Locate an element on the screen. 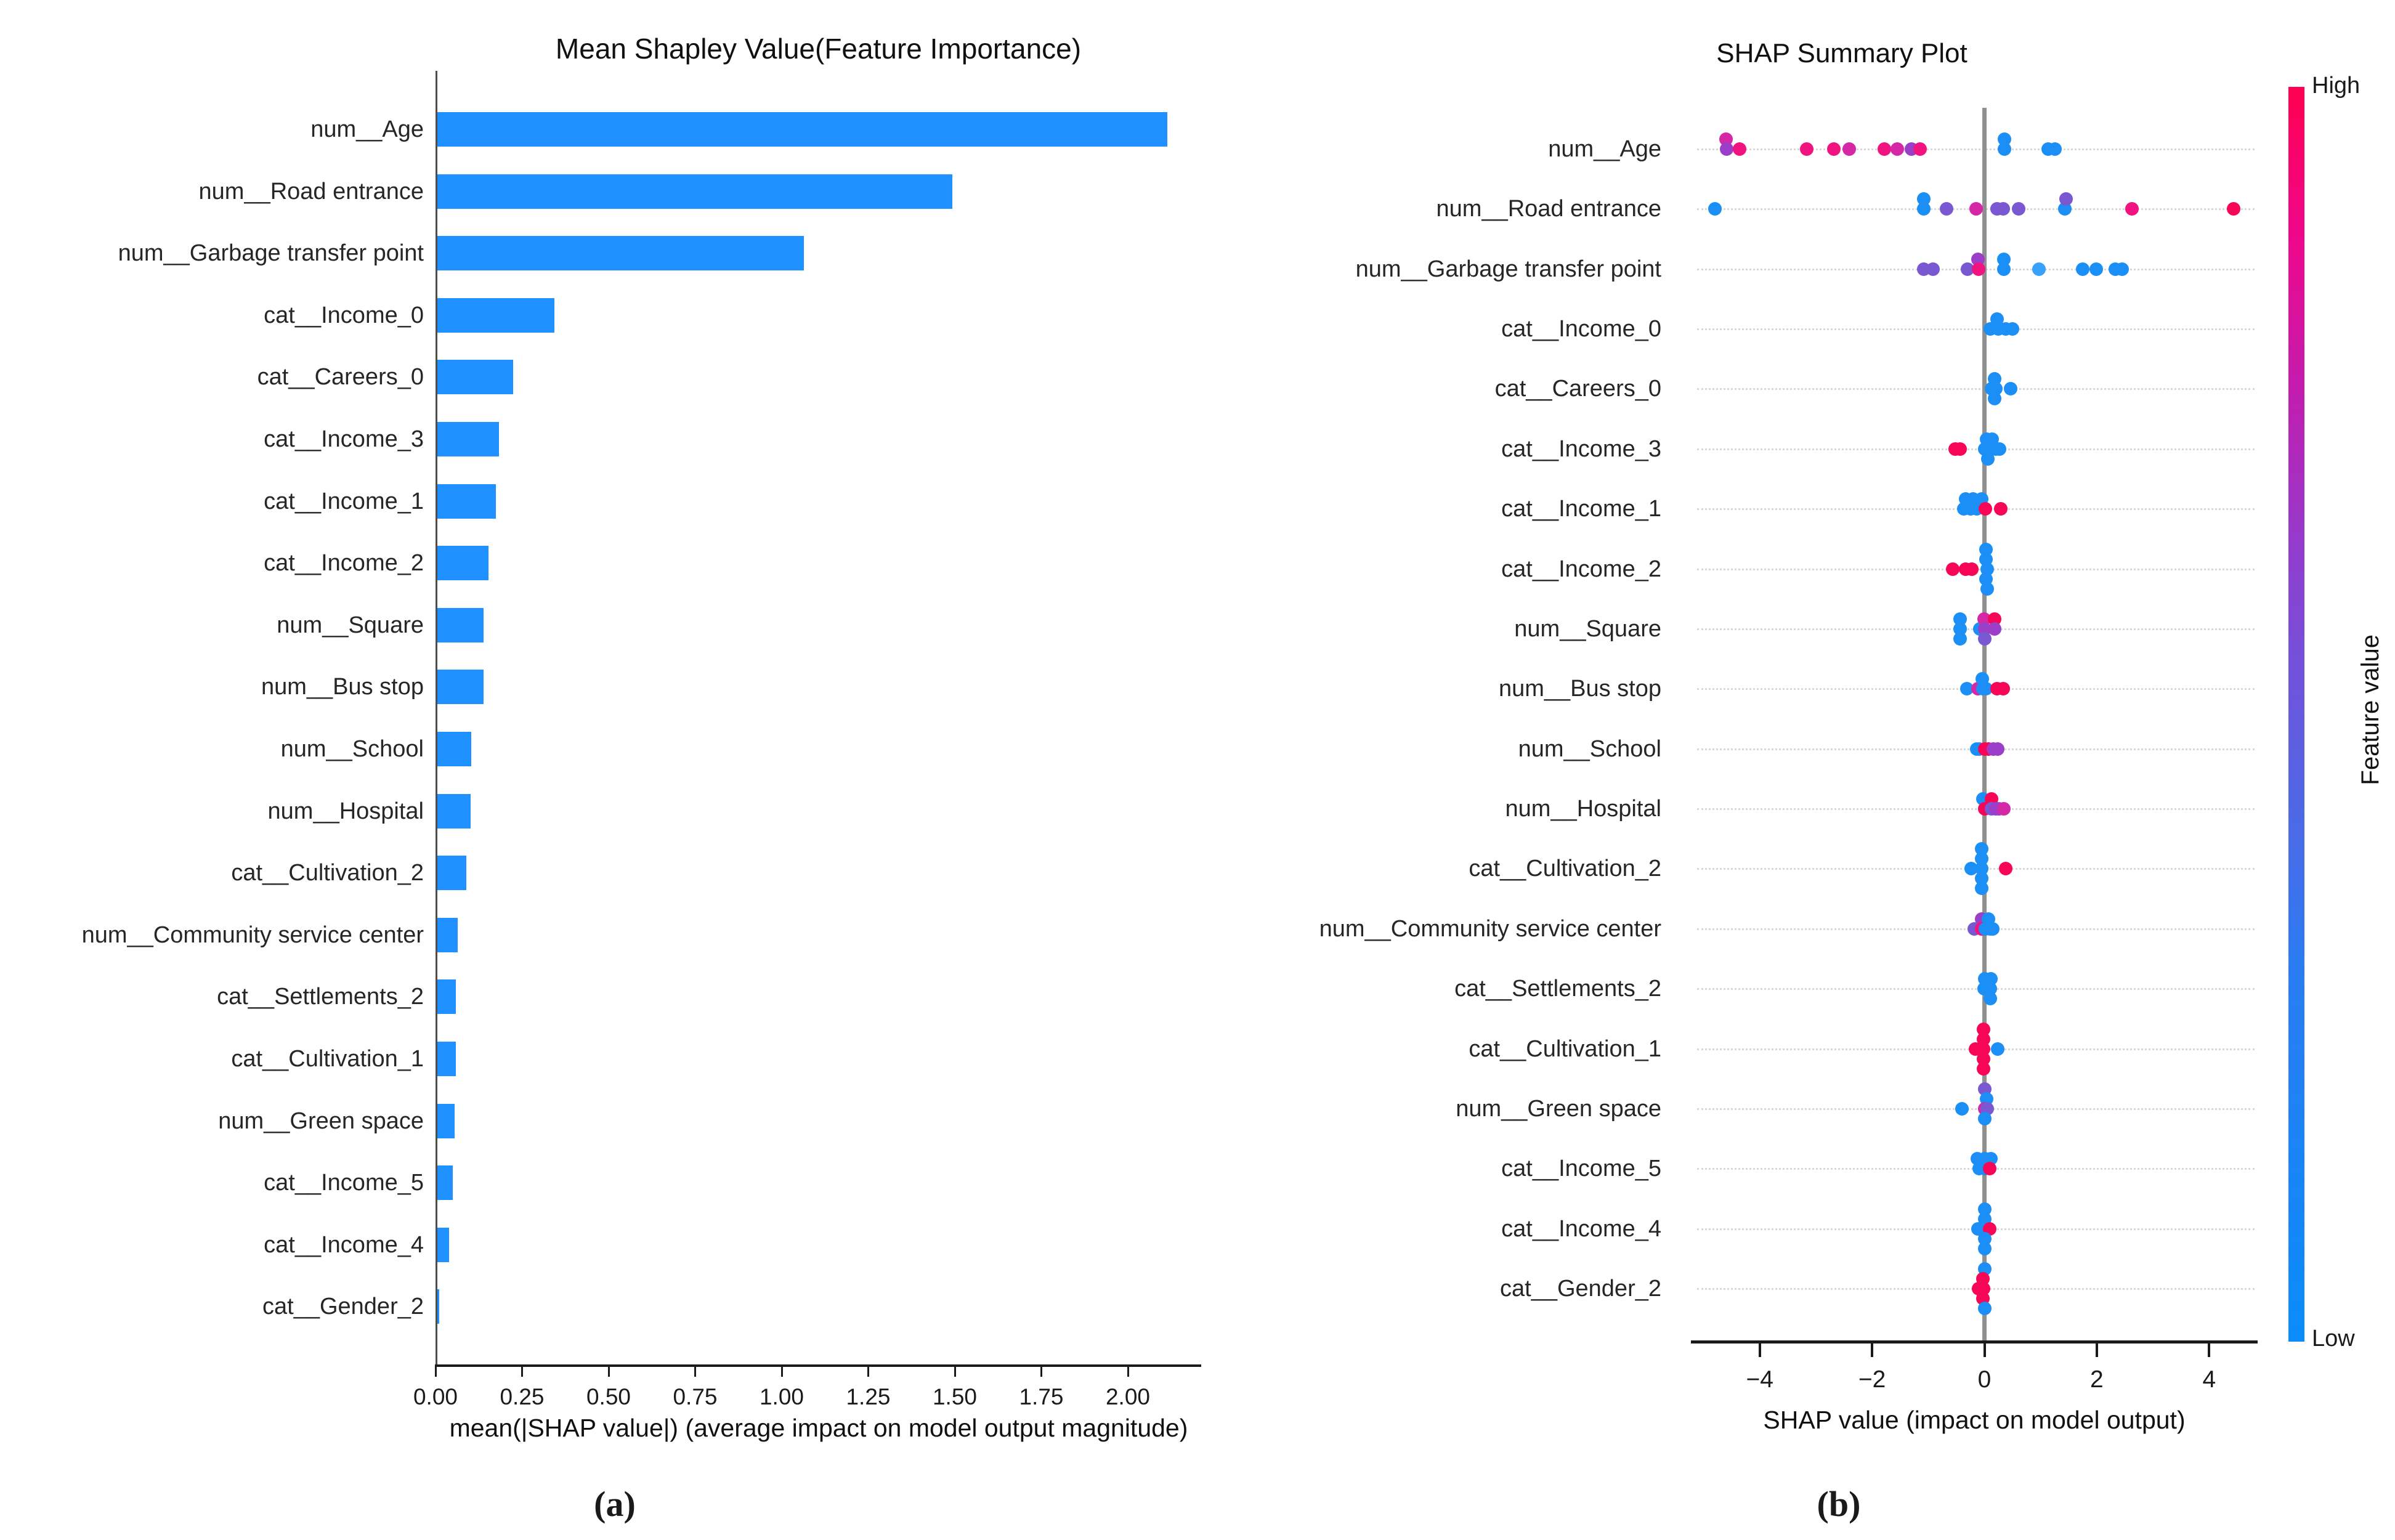  panel-a-caption: (a) is located at coordinates (615, 1504).